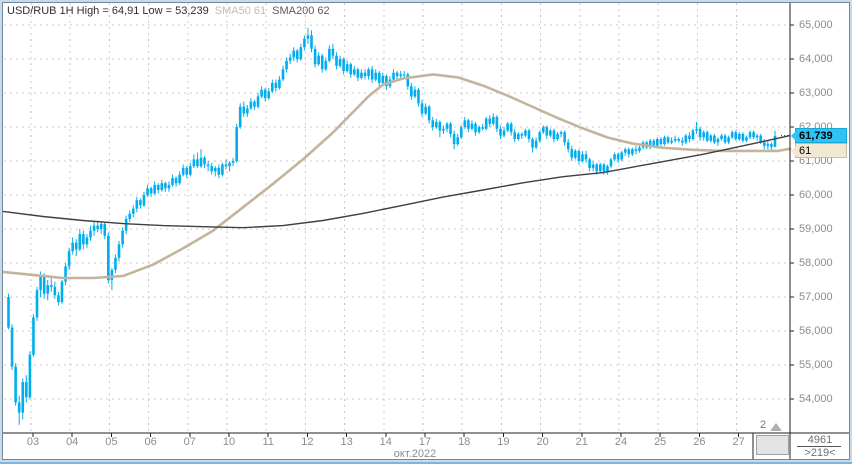  I want to click on corner-top-value: 4961, so click(820, 440).